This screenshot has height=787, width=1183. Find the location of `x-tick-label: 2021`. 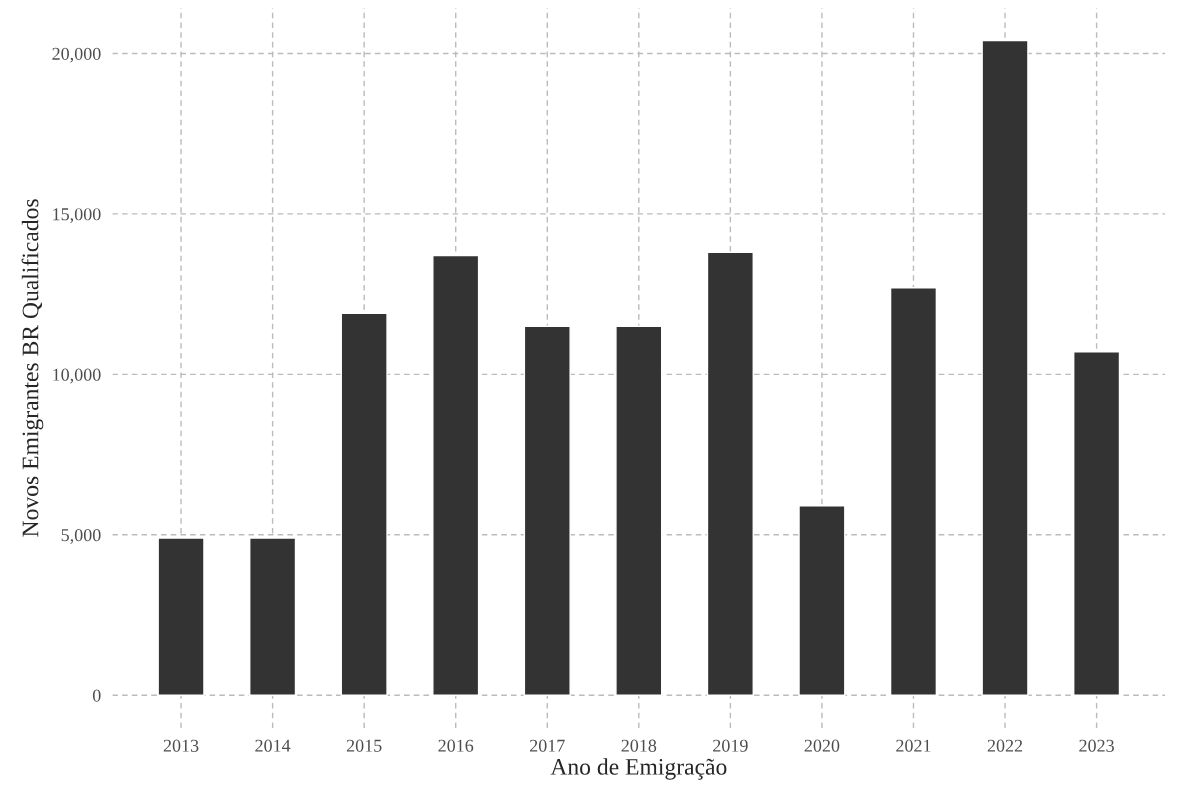

x-tick-label: 2021 is located at coordinates (913, 745).